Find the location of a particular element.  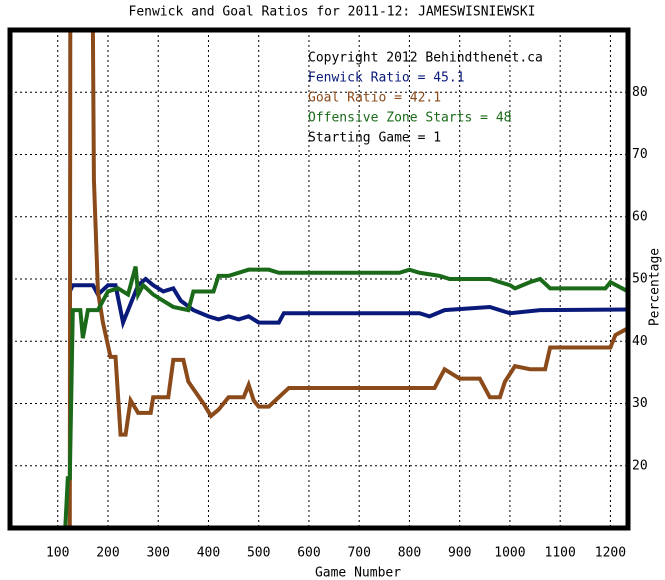

y-tick-label: 50 is located at coordinates (640, 279).